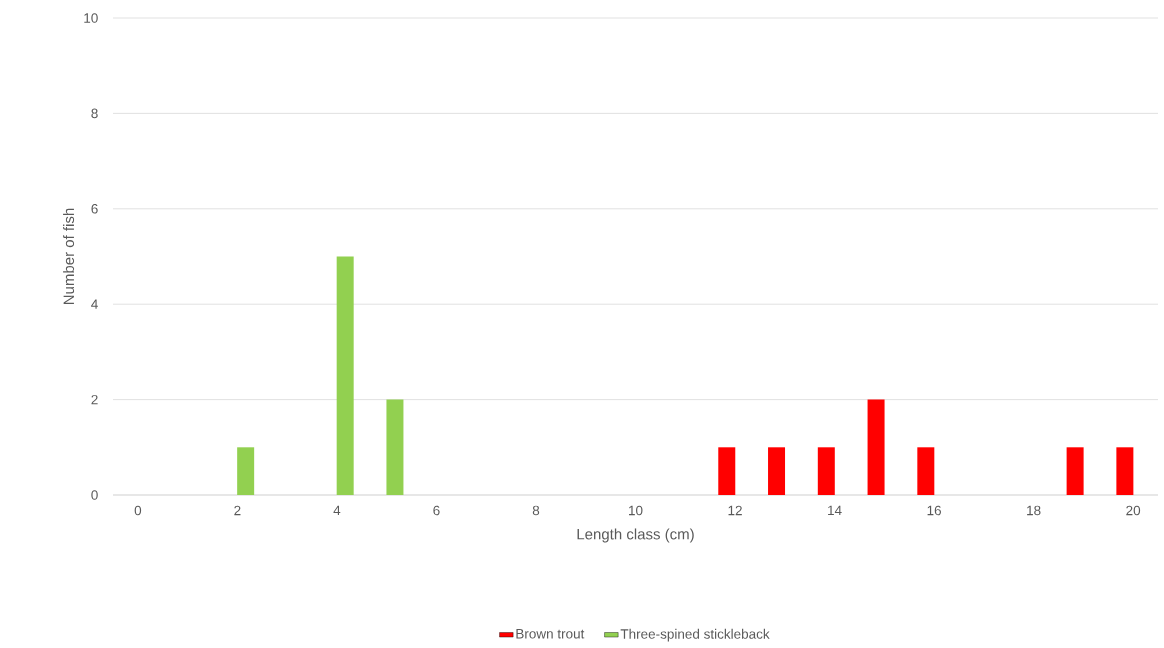  I want to click on y-tick-label: 8, so click(94, 113).